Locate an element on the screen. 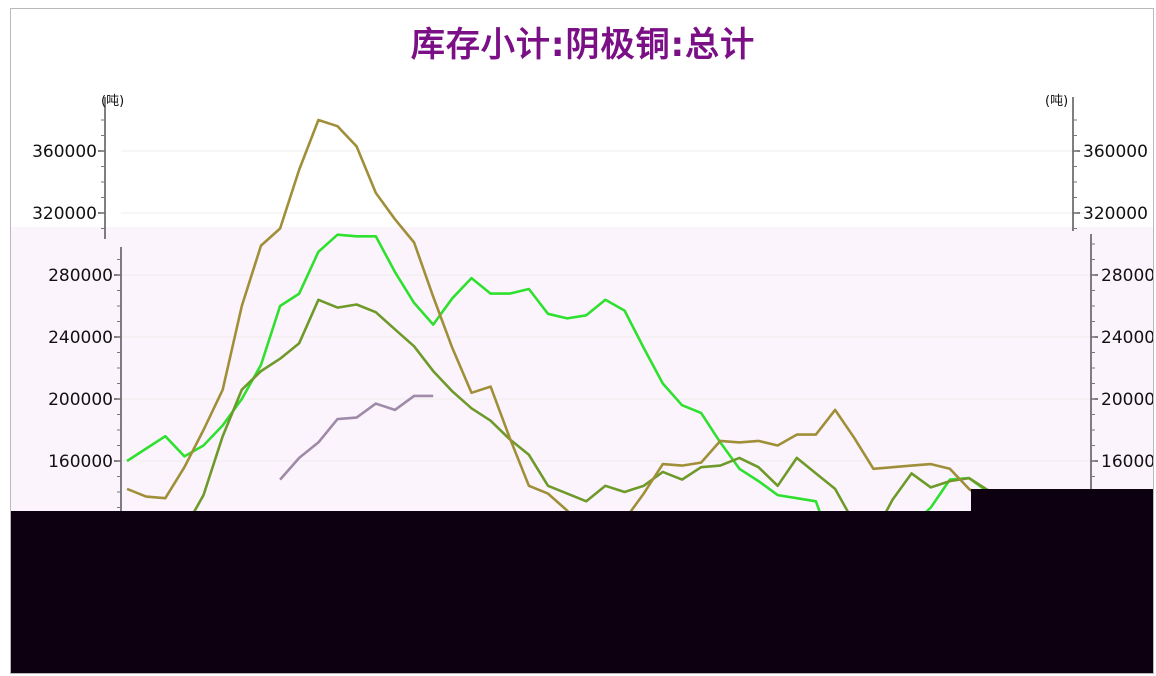  right-axis-tick-label: 360000 is located at coordinates (1115, 152).